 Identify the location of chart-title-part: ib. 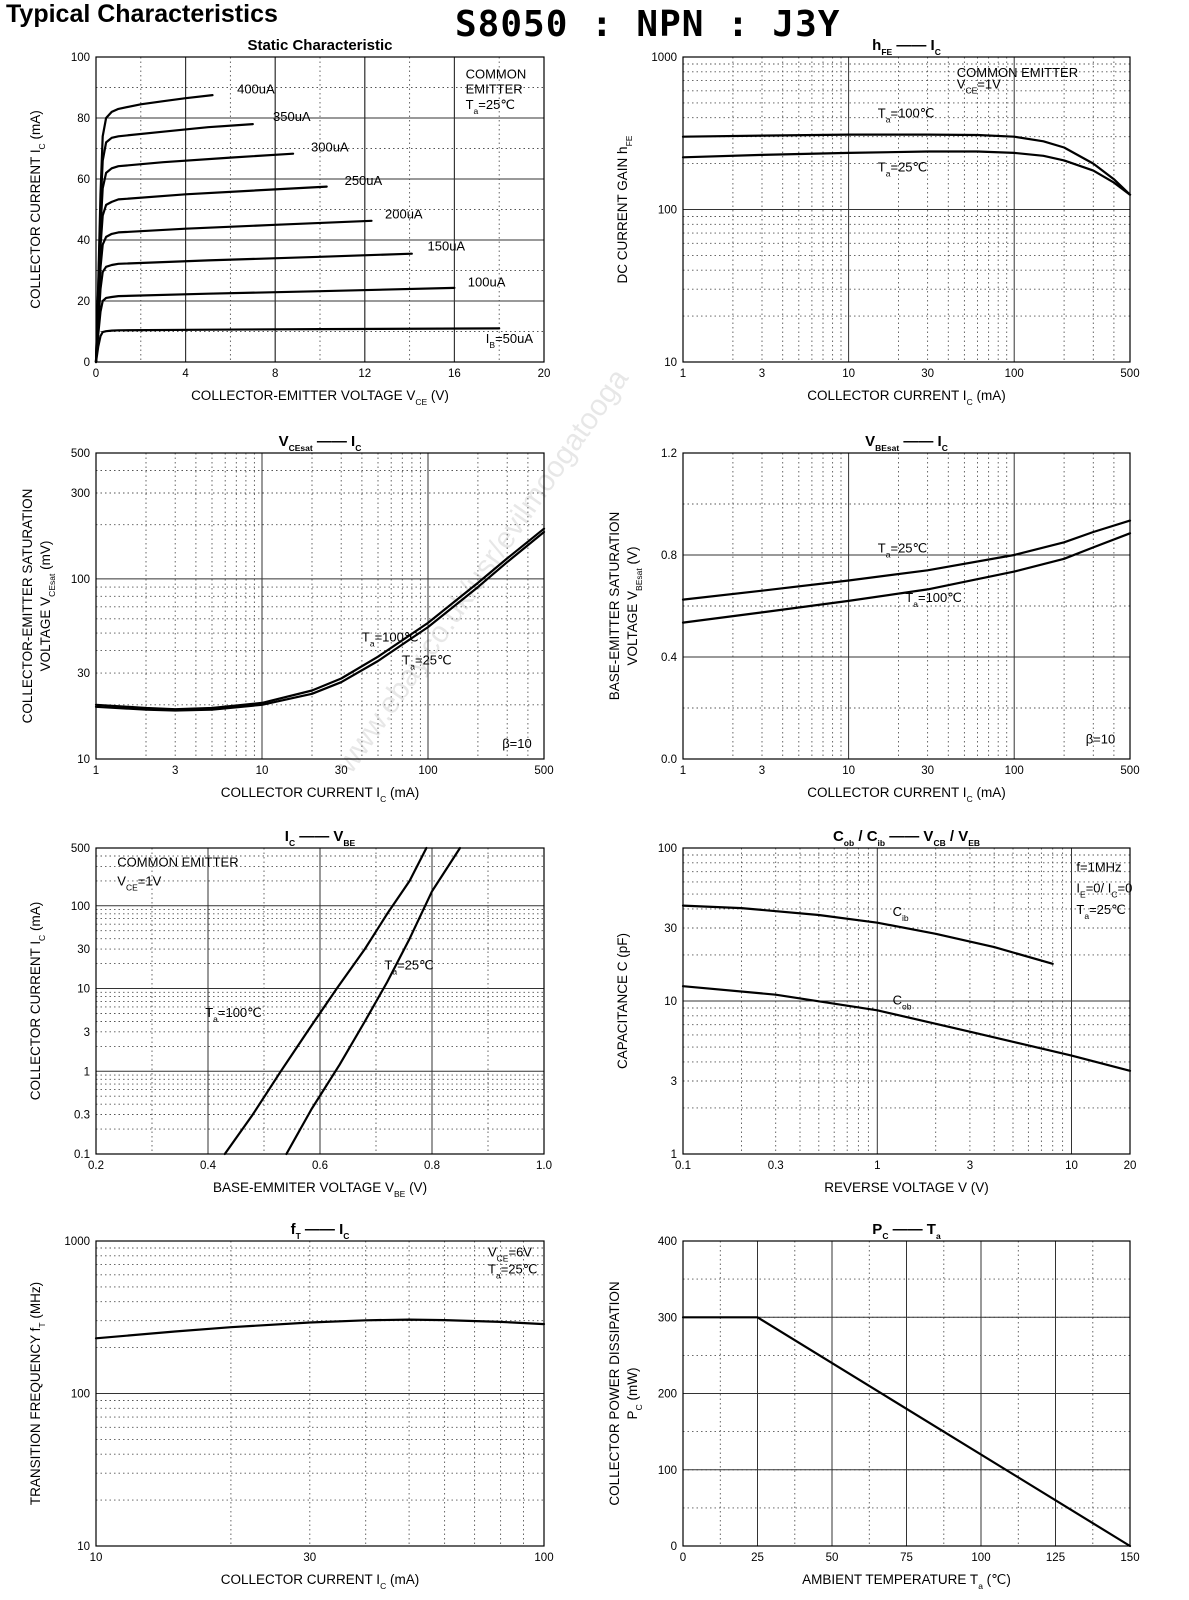
(882, 843).